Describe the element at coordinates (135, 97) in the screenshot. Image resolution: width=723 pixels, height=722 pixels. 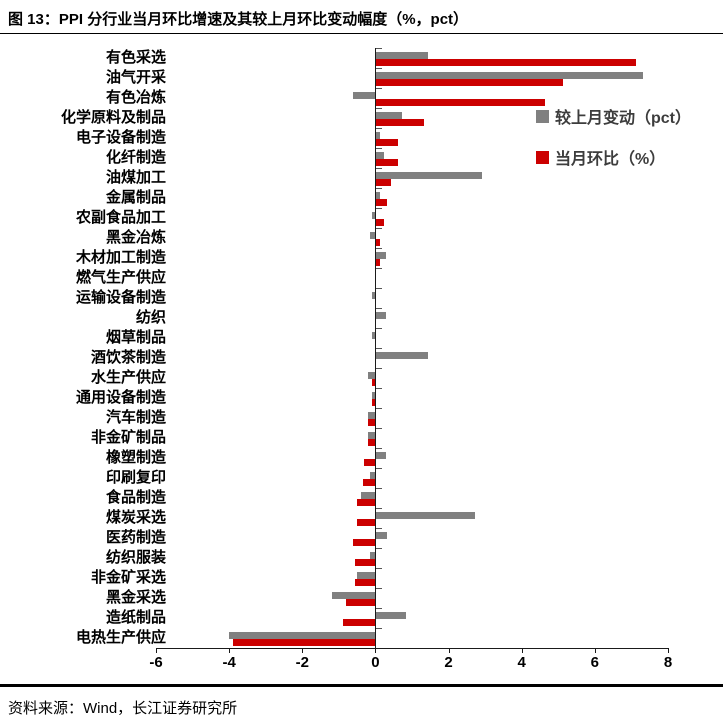
I see `category-label: 有色冶炼` at that location.